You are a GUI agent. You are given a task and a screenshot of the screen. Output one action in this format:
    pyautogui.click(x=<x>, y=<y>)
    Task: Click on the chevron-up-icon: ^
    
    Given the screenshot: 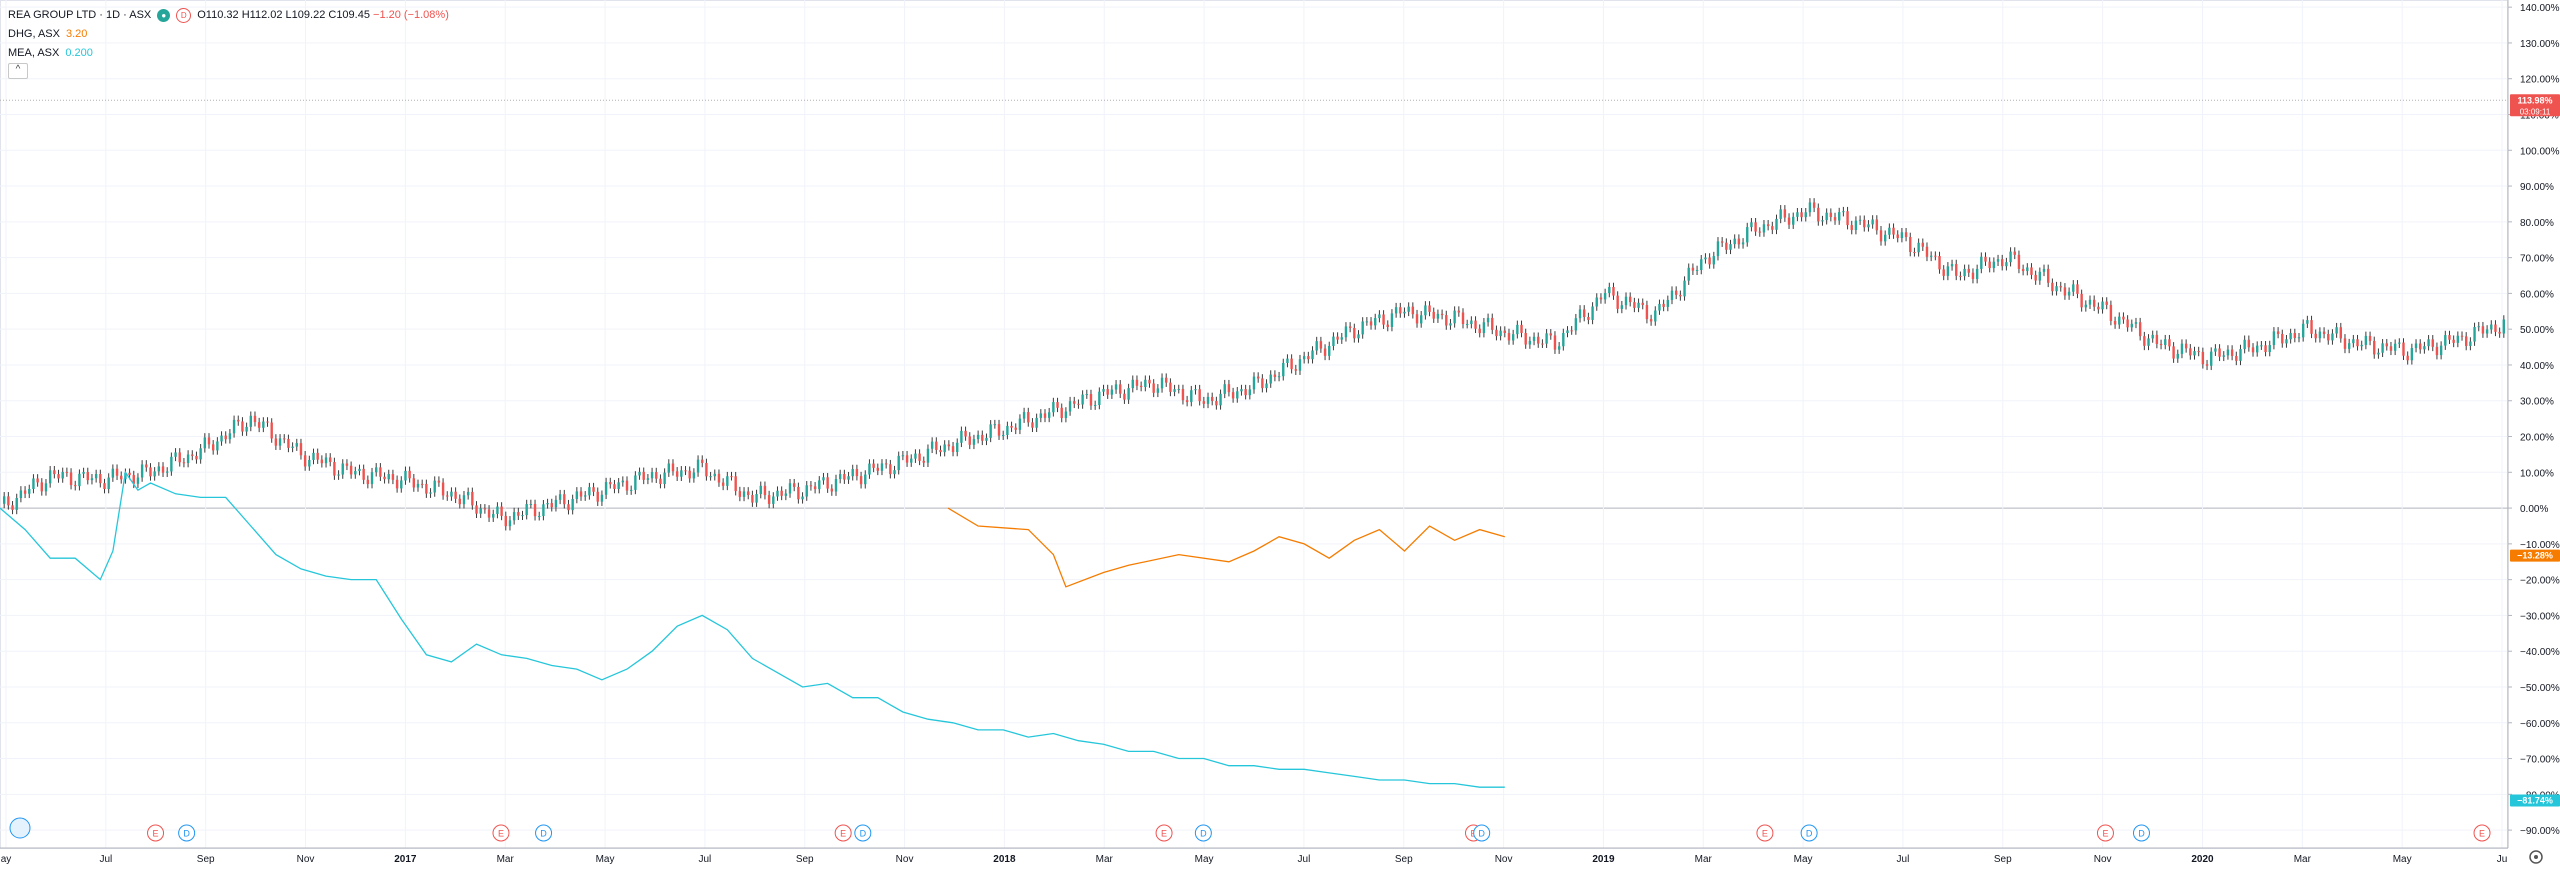 What is the action you would take?
    pyautogui.click(x=18, y=71)
    